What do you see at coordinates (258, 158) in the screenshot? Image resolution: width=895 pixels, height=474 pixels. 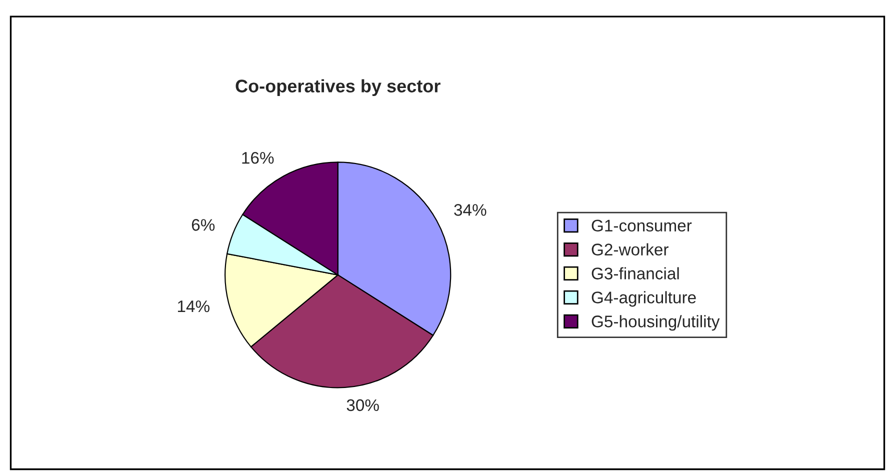 I see `data-label: 16%` at bounding box center [258, 158].